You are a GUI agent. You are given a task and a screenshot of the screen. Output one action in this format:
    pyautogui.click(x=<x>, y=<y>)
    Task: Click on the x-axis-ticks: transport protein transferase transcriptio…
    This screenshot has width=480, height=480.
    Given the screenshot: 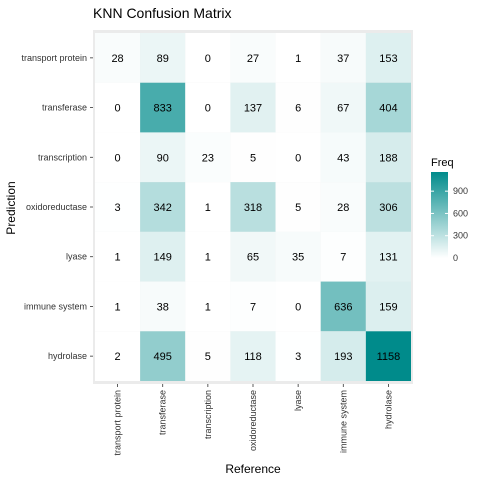 What is the action you would take?
    pyautogui.click(x=253, y=420)
    